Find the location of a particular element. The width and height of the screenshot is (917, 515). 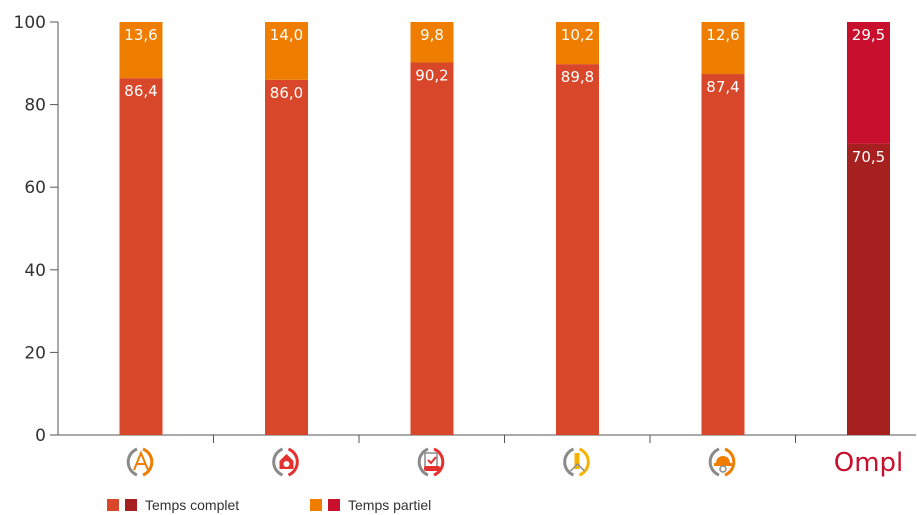

data-label-part-time-0: 13,6 is located at coordinates (140, 35).